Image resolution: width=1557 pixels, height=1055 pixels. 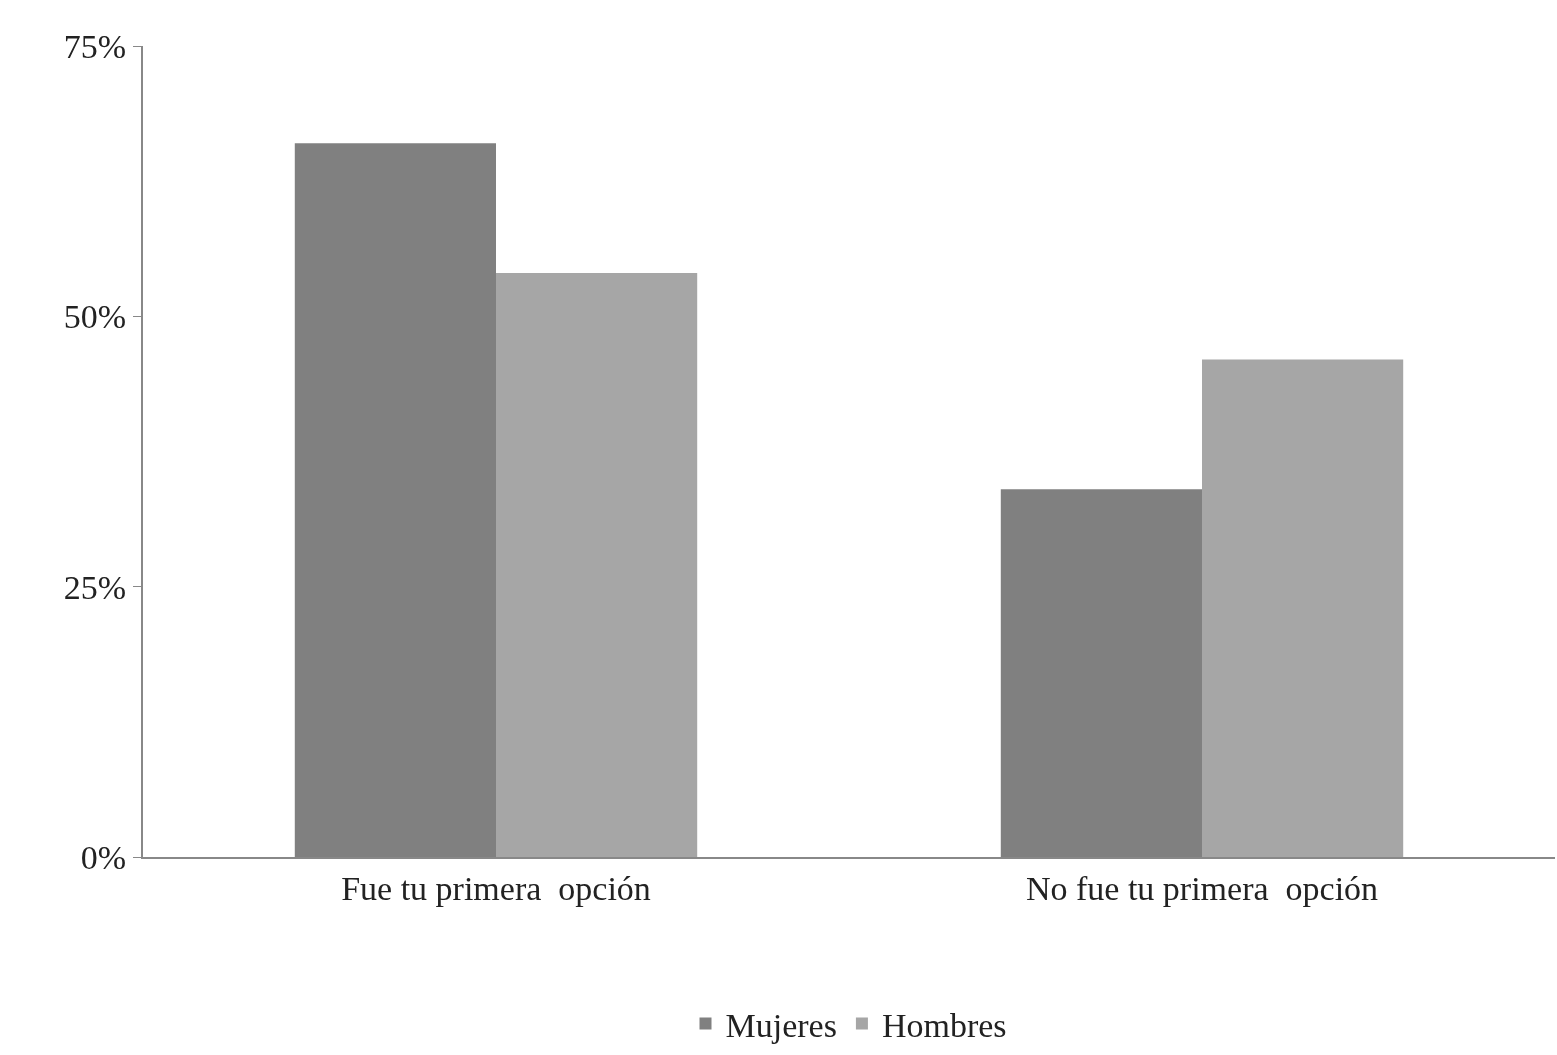 What do you see at coordinates (95, 587) in the screenshot?
I see `y-tick-label: 25%` at bounding box center [95, 587].